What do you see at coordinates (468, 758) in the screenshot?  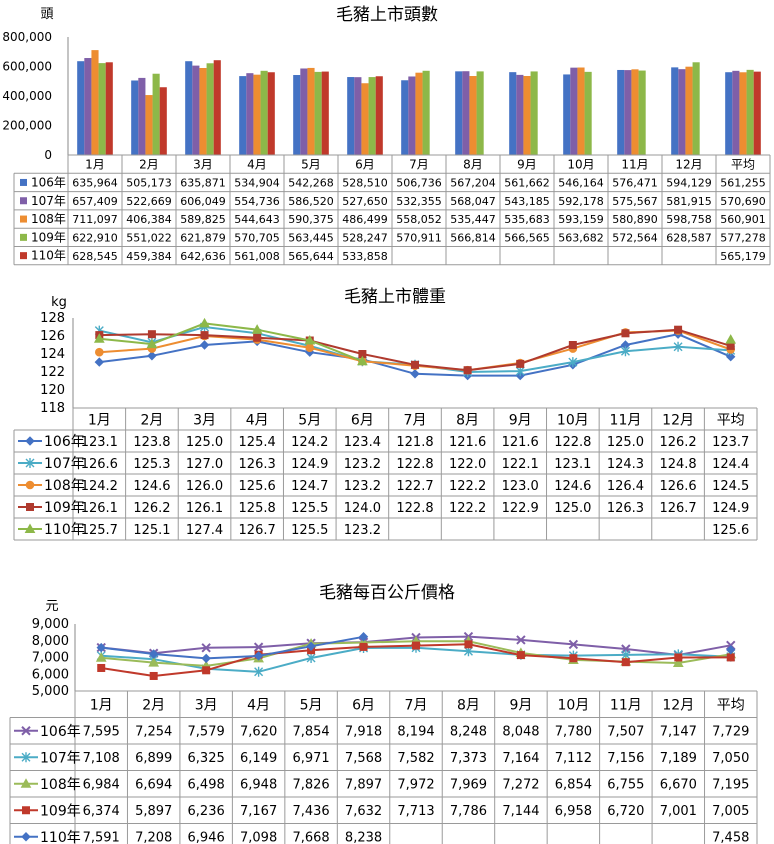 I see `data-label: 7,373` at bounding box center [468, 758].